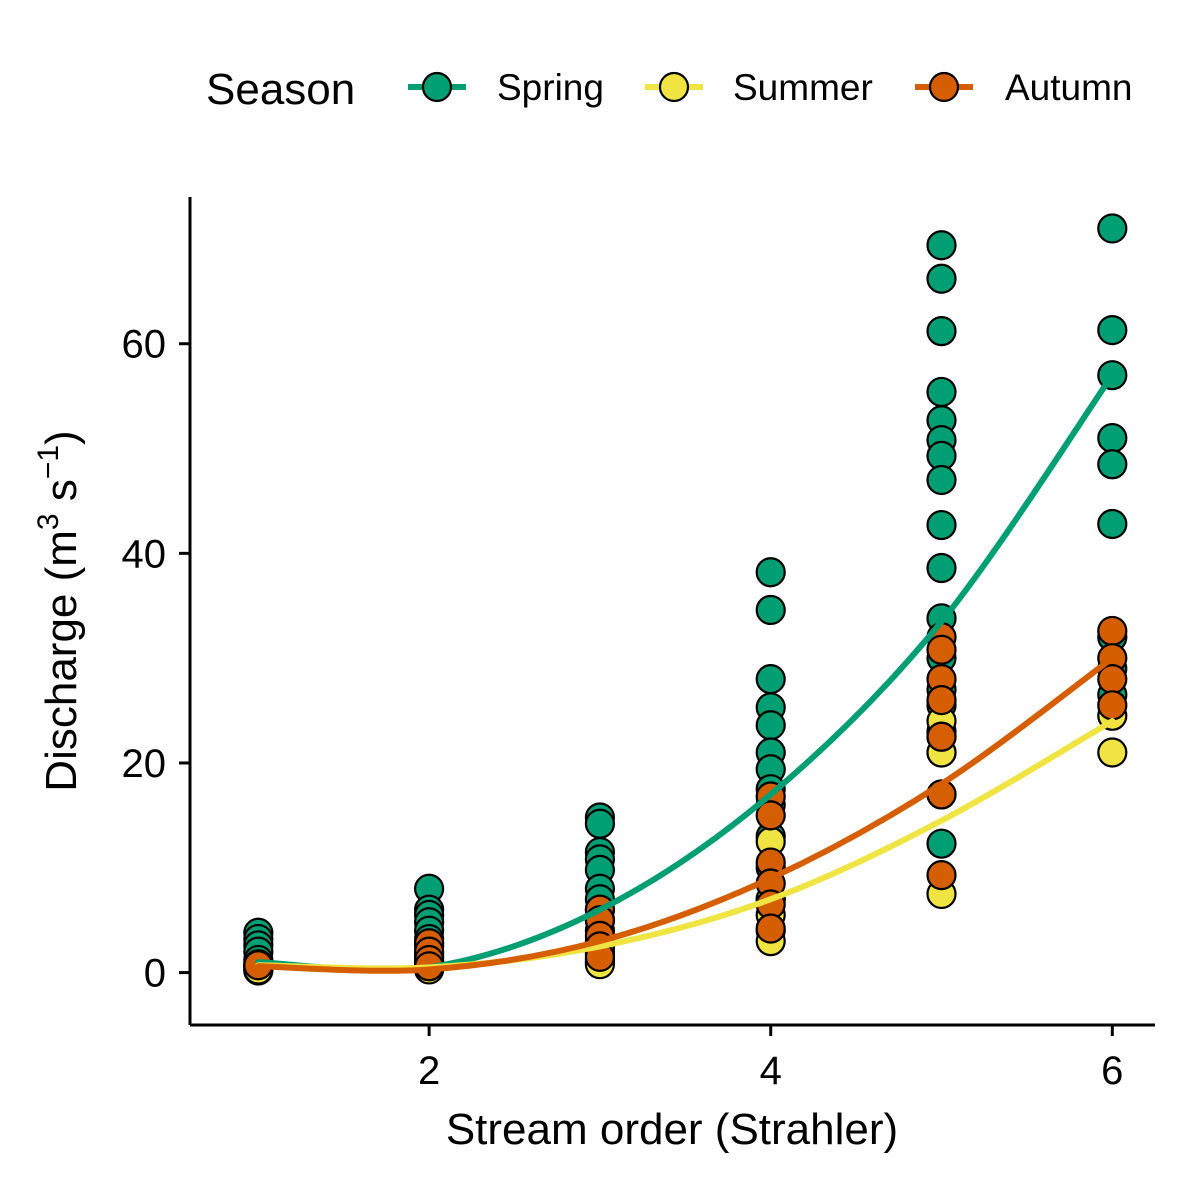  What do you see at coordinates (280, 89) in the screenshot?
I see `legend-title: Season` at bounding box center [280, 89].